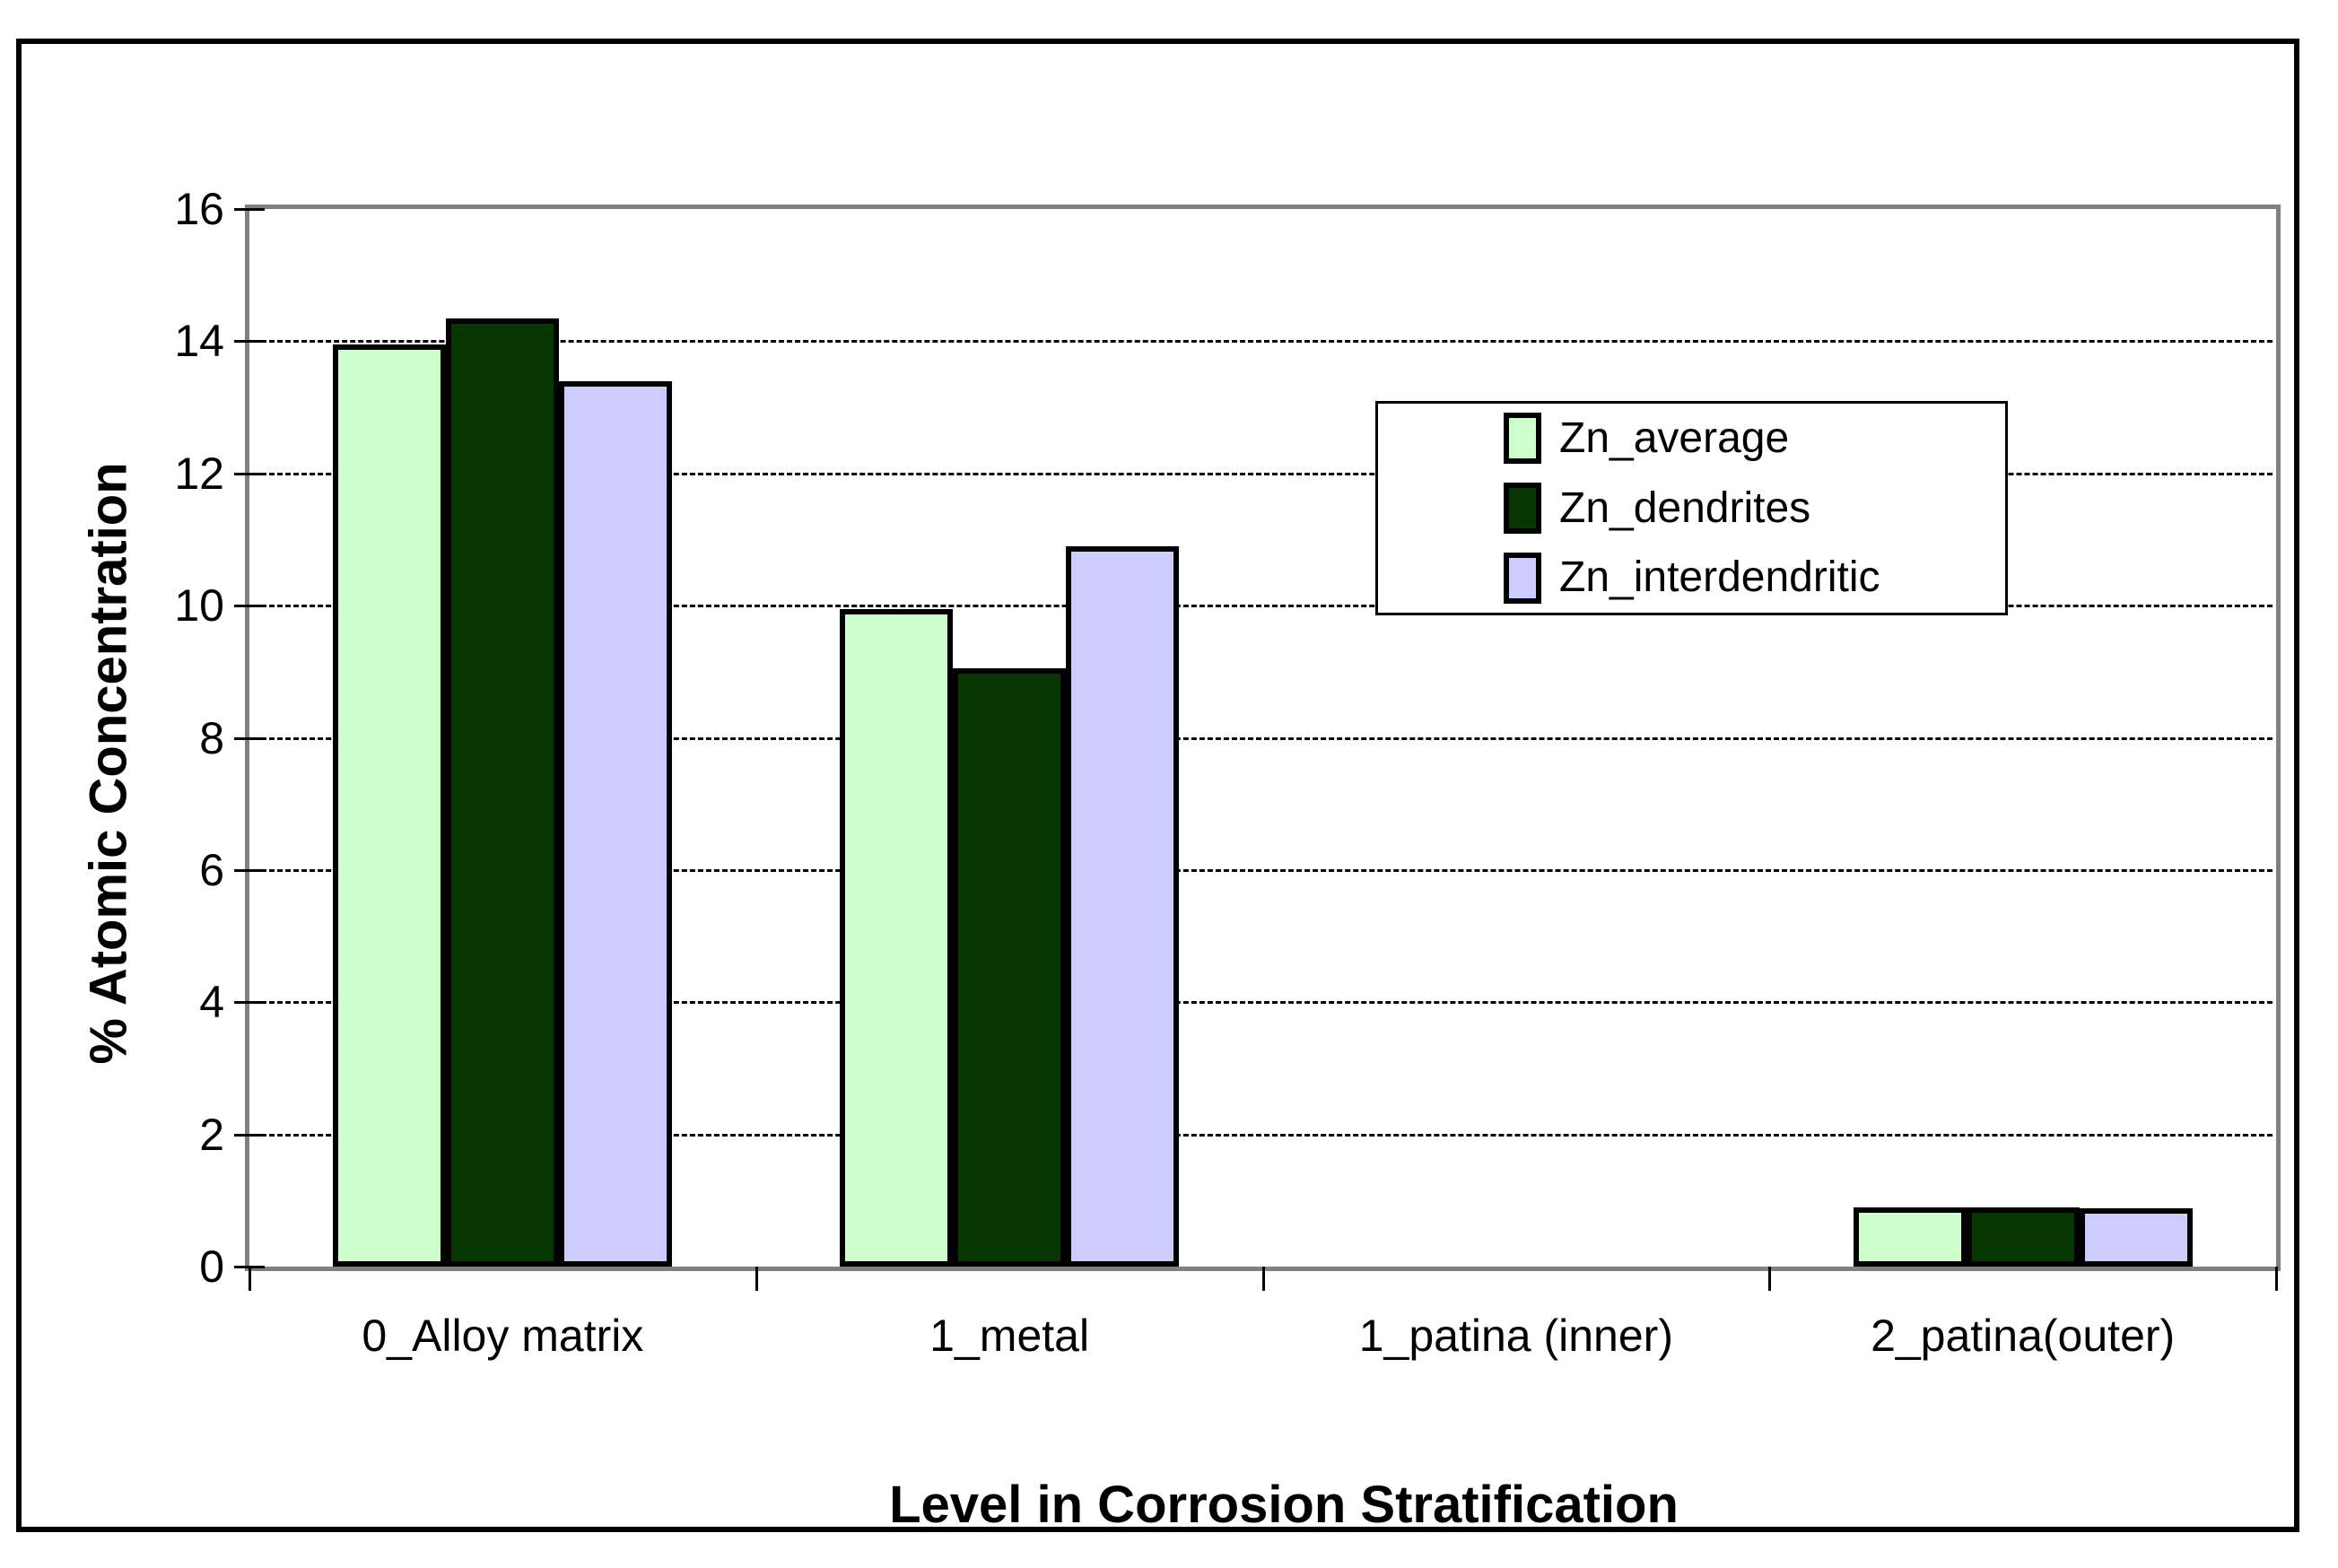 This screenshot has width=2338, height=1568. I want to click on legend-label-zn-interdendritic: Zn_interdendritic, so click(1719, 577).